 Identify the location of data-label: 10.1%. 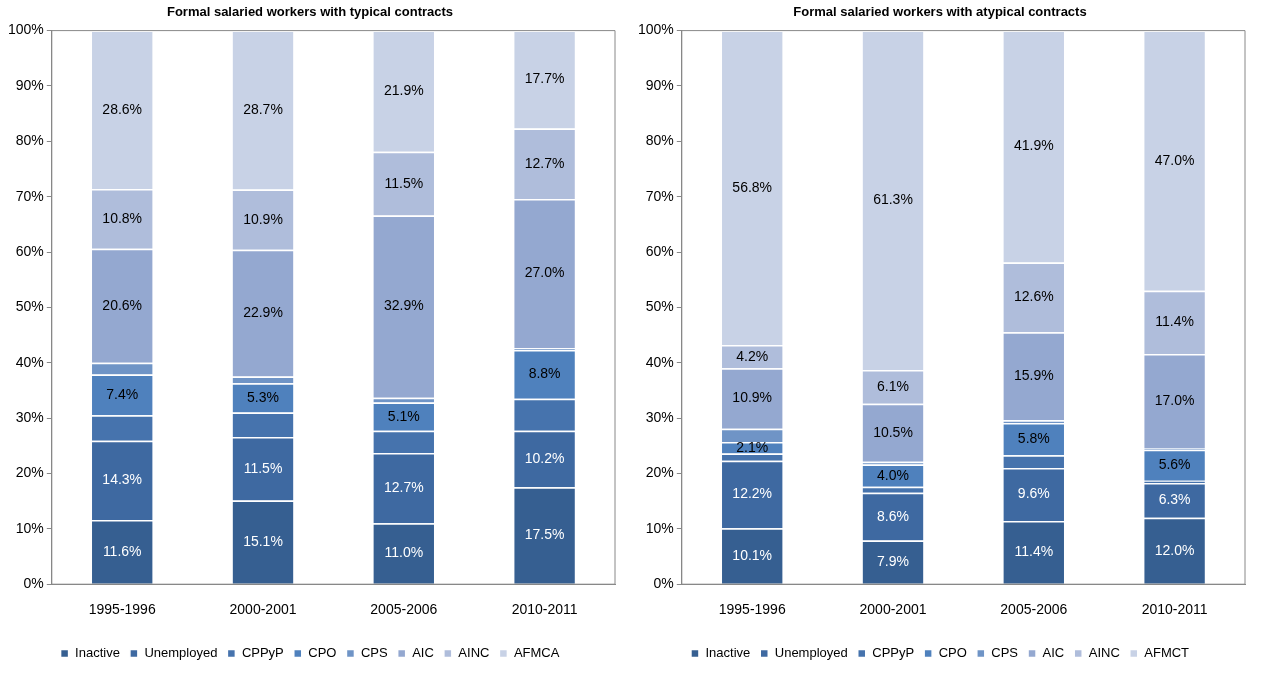
(752, 554).